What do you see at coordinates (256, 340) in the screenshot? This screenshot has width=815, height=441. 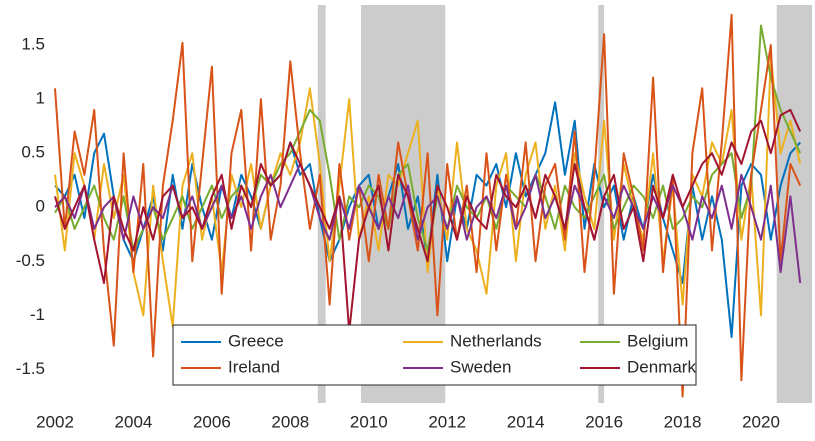 I see `legend-label: Greece` at bounding box center [256, 340].